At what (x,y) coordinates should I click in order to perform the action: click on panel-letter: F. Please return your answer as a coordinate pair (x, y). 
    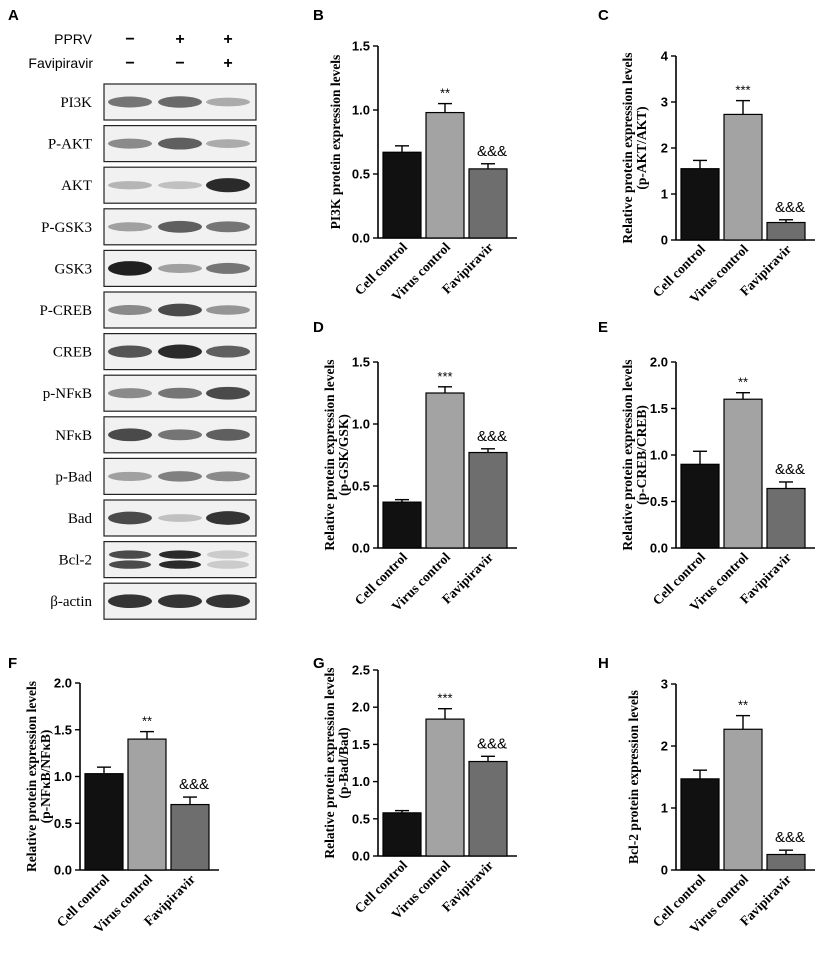
    Looking at the image, I should click on (12, 663).